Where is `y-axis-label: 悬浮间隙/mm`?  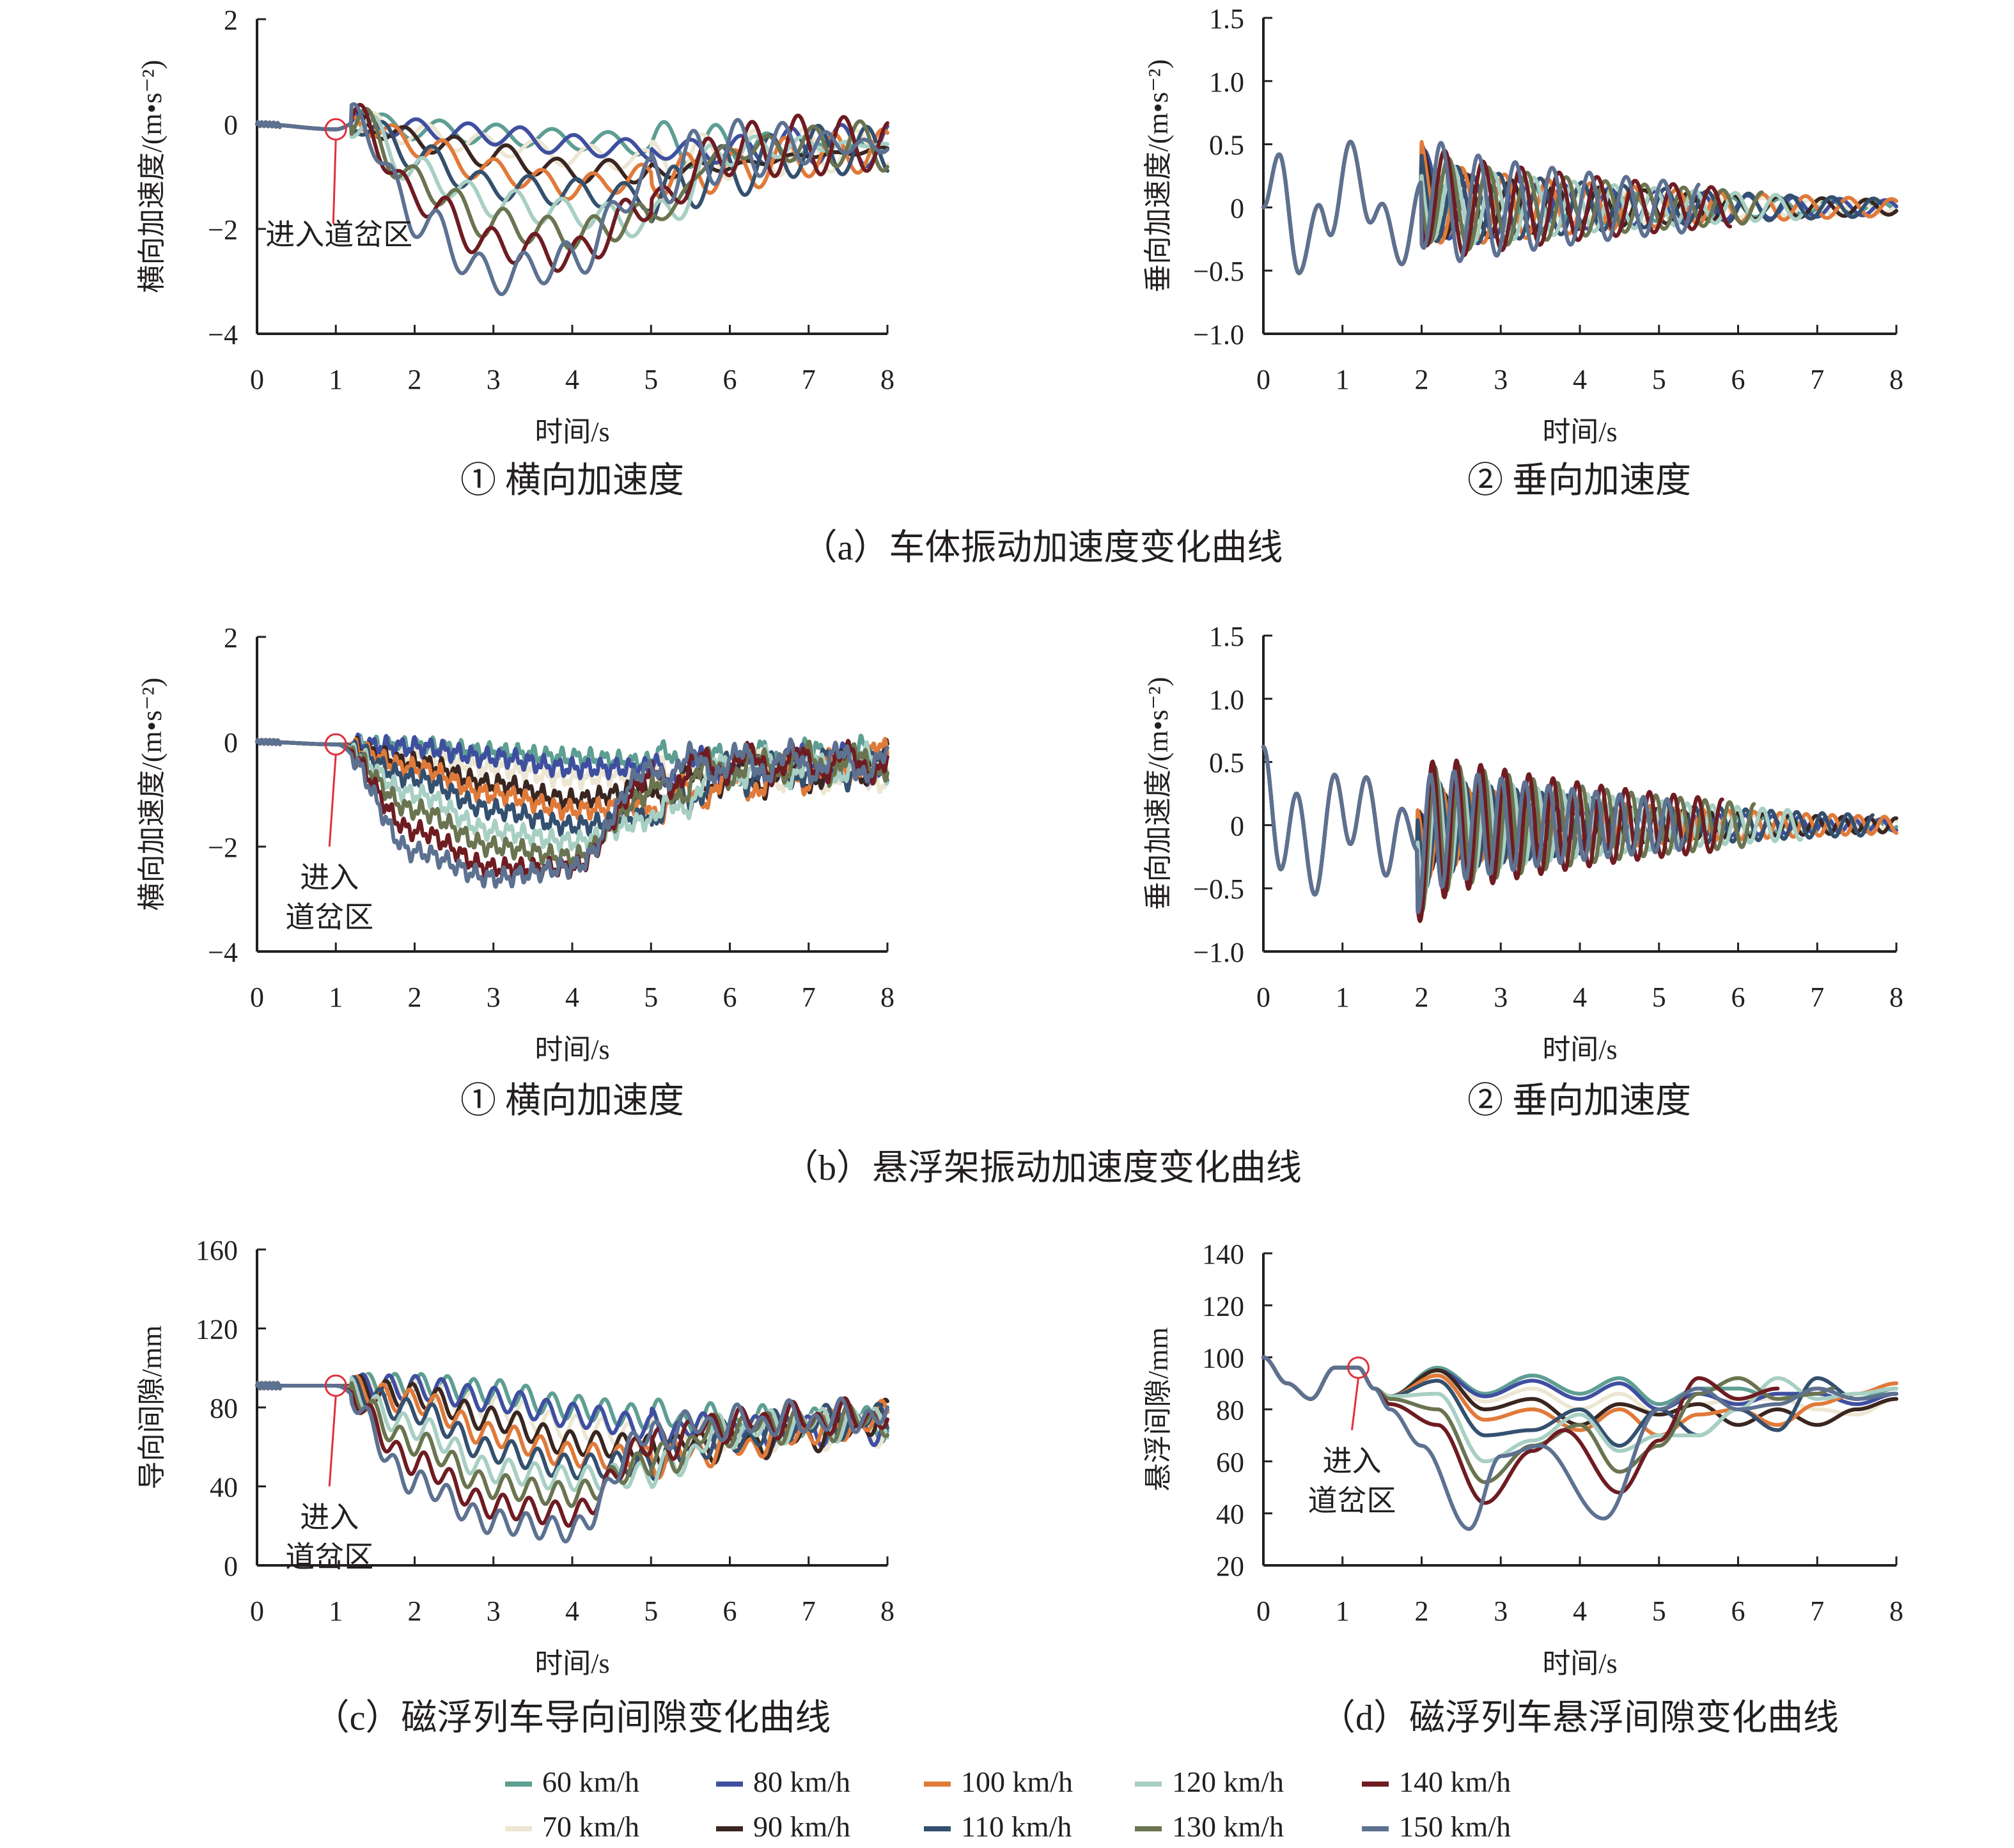 y-axis-label: 悬浮间隙/mm is located at coordinates (1158, 1409).